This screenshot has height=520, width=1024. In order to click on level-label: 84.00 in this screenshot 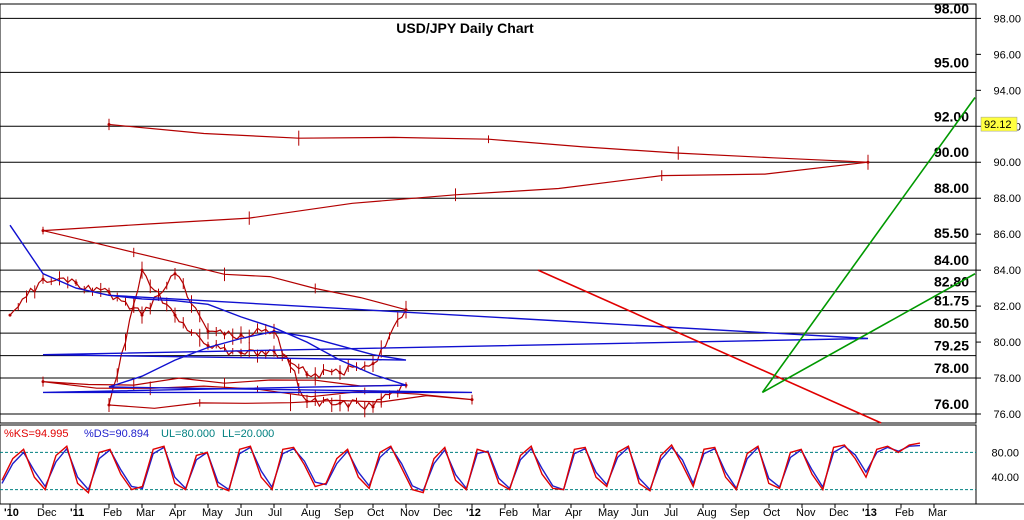, I will do `click(951, 260)`.